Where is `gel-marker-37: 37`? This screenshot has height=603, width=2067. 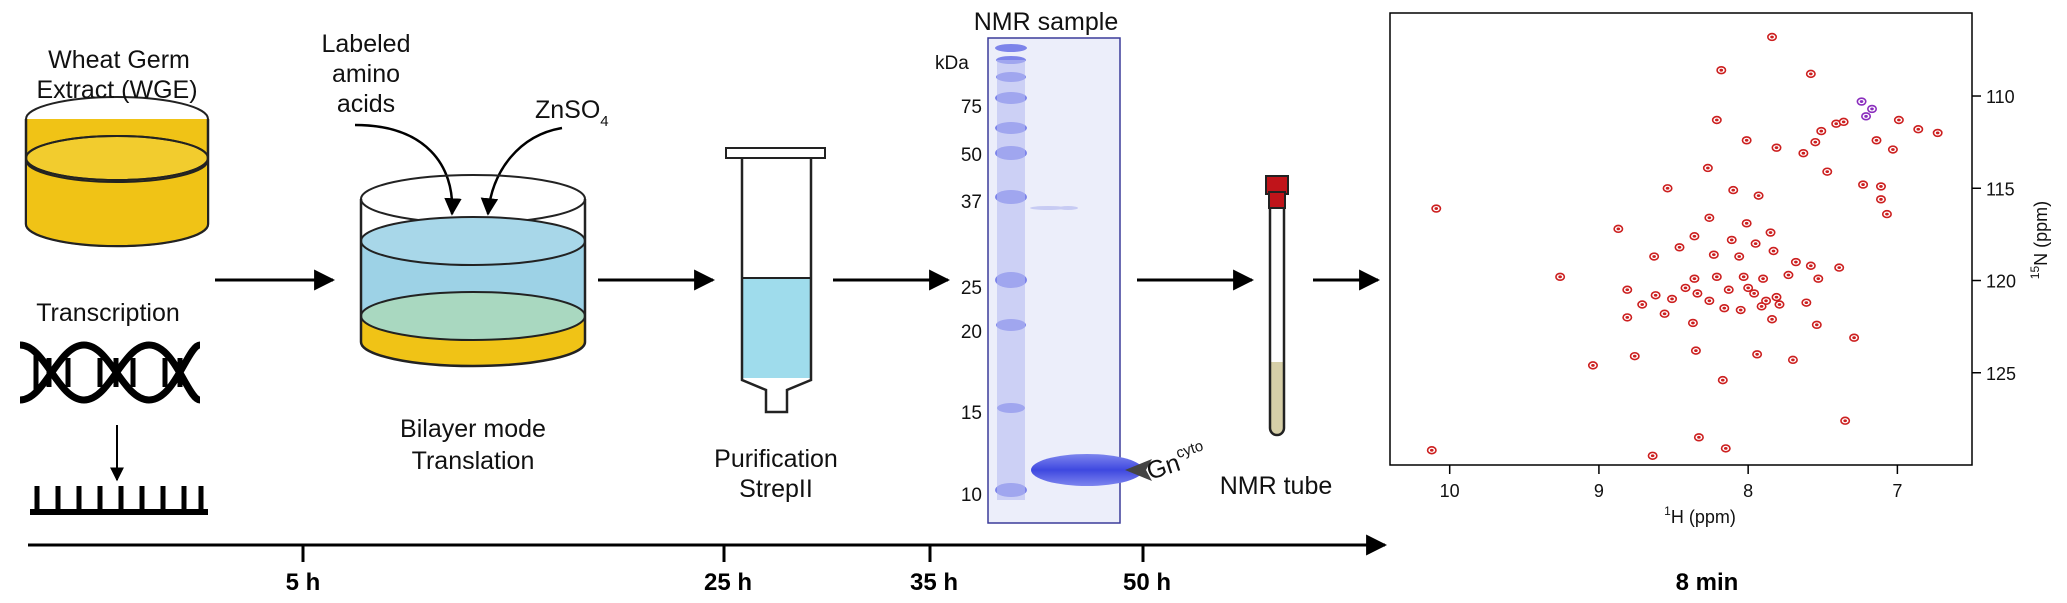
gel-marker-37: 37 is located at coordinates (971, 202).